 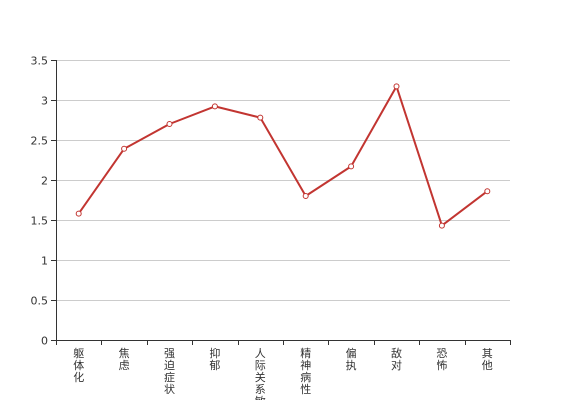 I want to click on x-tick-label: 恐怖, so click(x=441, y=359).